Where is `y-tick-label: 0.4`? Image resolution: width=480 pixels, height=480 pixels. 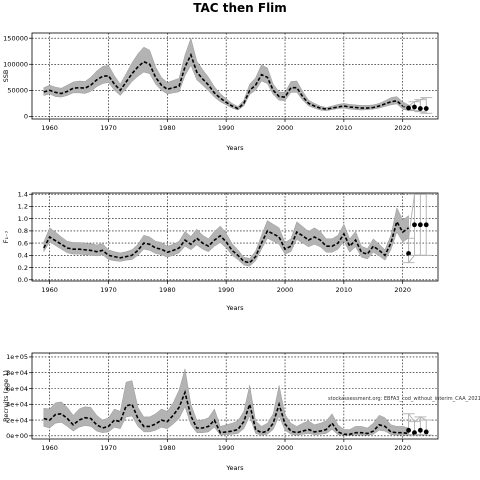
y-tick-label: 0.4 is located at coordinates (23, 256).